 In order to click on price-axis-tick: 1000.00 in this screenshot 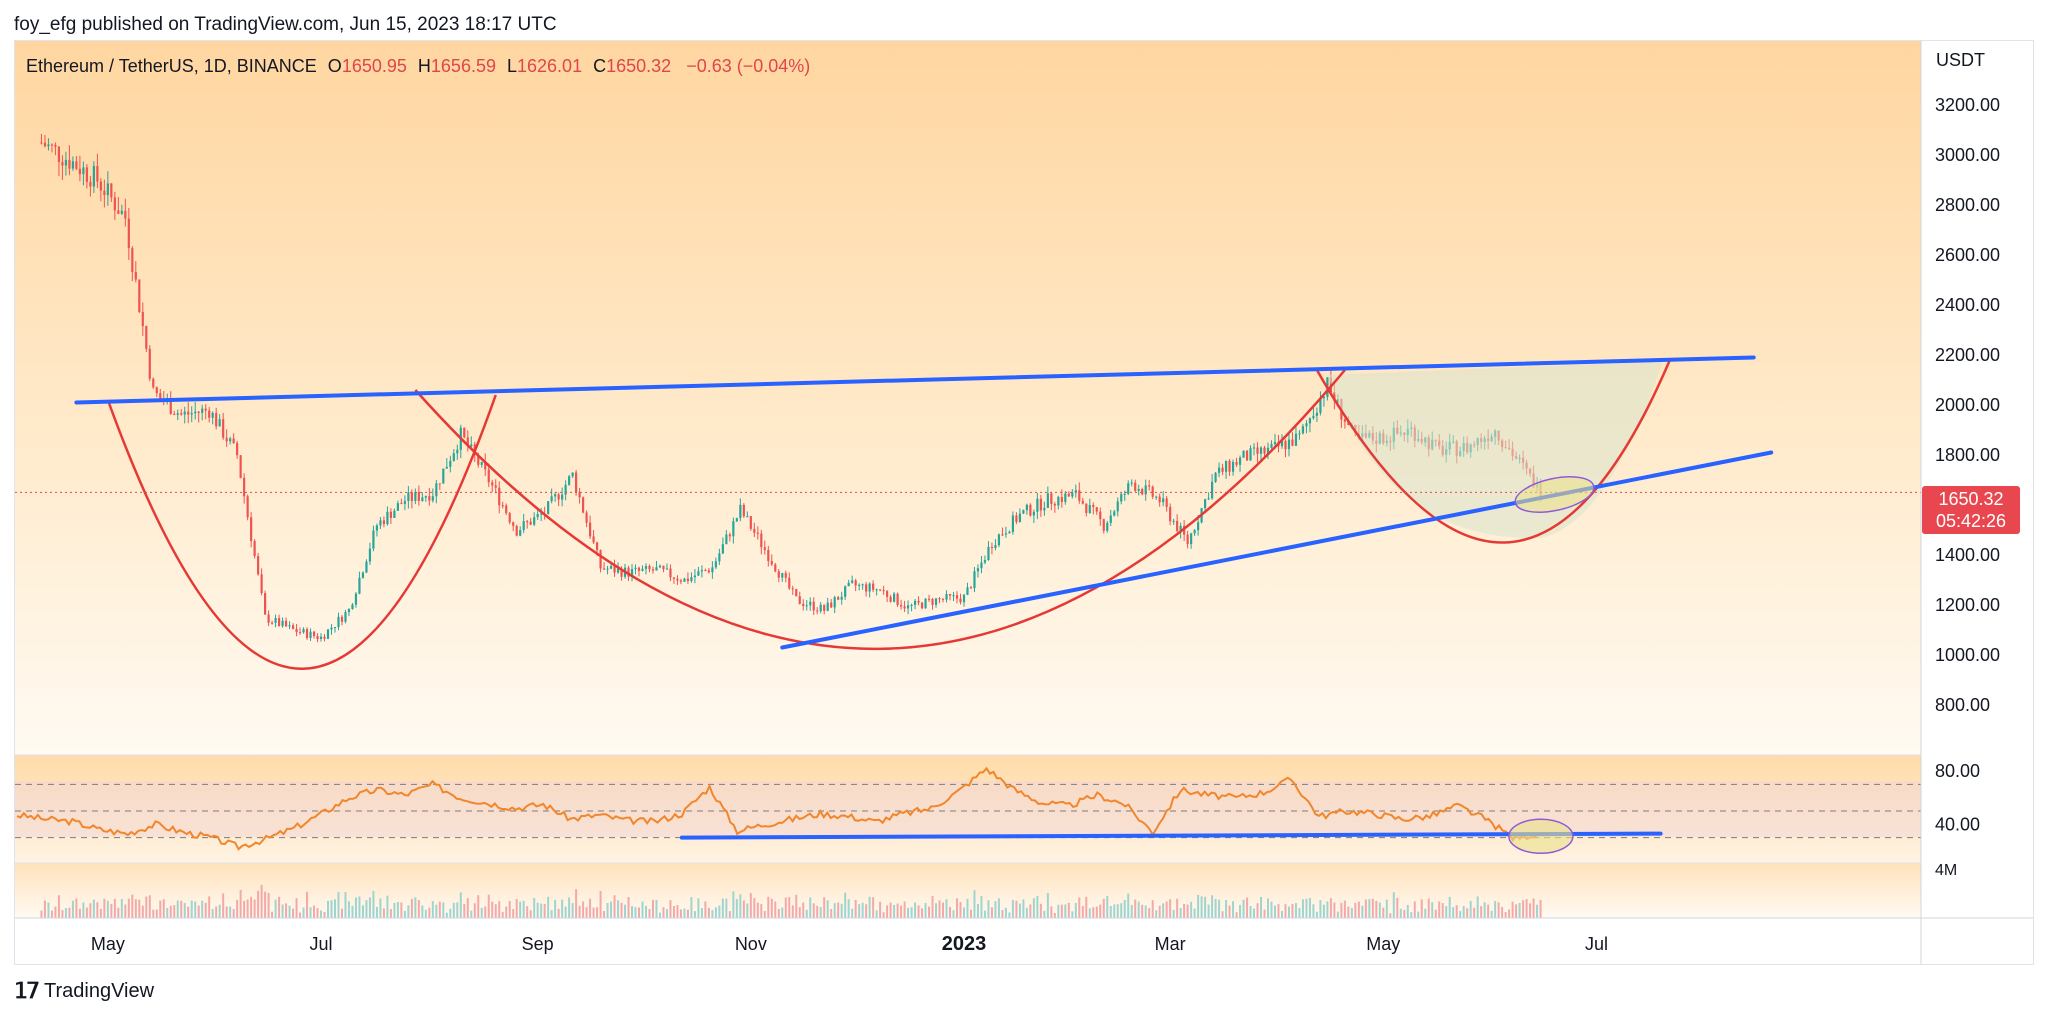, I will do `click(1967, 655)`.